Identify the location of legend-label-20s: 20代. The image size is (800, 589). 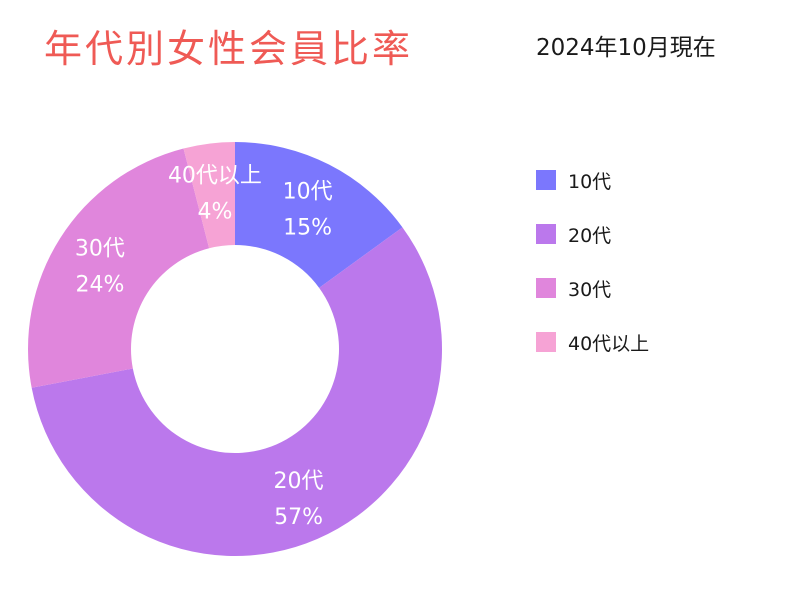
(590, 235).